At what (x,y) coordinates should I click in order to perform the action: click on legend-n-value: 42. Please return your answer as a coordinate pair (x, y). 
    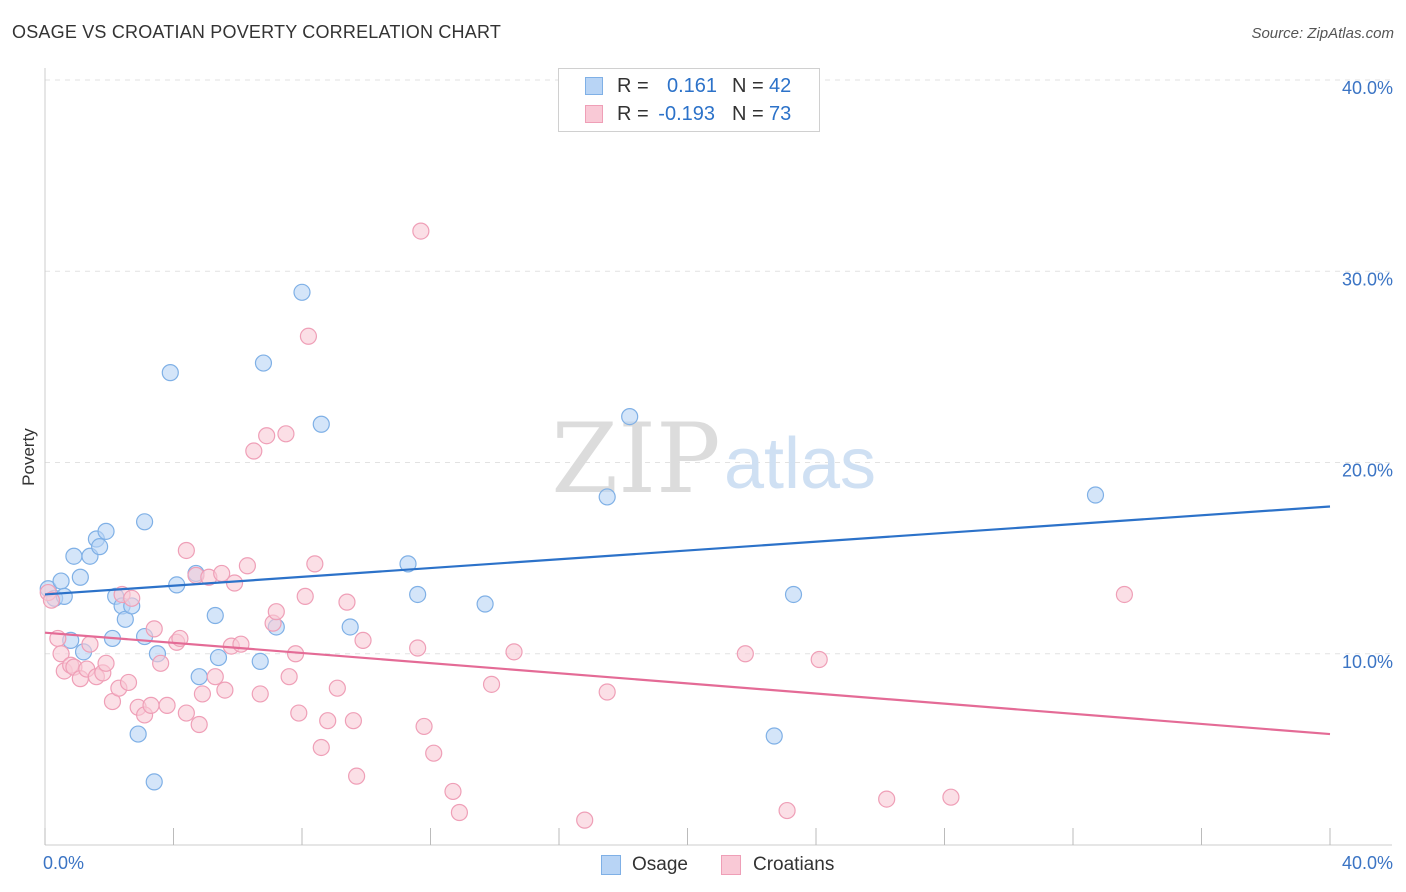
    Looking at the image, I should click on (780, 86).